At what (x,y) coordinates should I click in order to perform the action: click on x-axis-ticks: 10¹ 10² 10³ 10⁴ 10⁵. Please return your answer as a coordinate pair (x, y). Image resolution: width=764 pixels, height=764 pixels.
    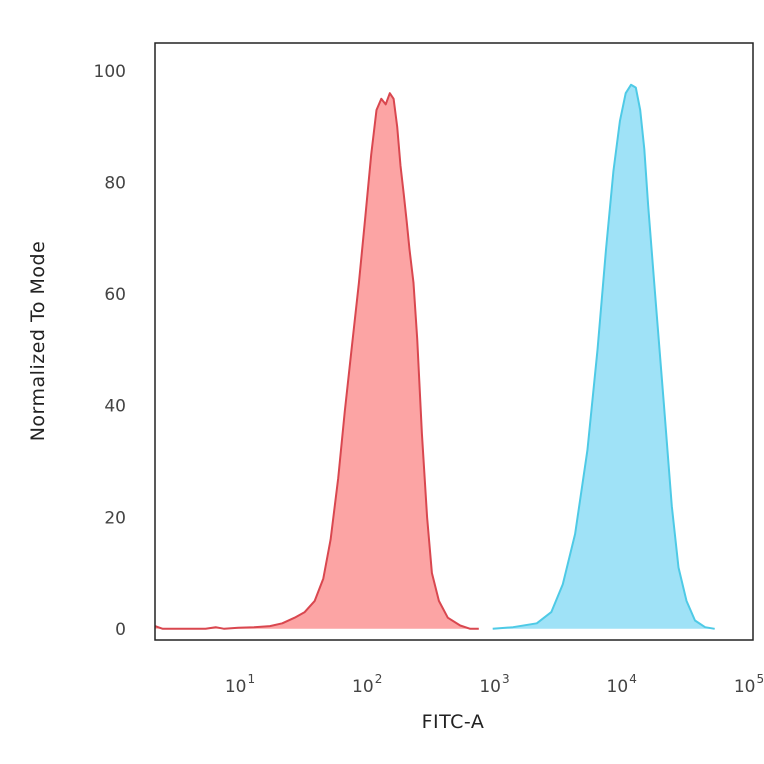
    Looking at the image, I should click on (494, 684).